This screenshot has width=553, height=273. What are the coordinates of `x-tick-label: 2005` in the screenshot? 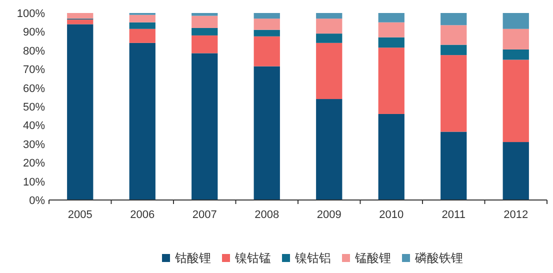 It's located at (80, 215).